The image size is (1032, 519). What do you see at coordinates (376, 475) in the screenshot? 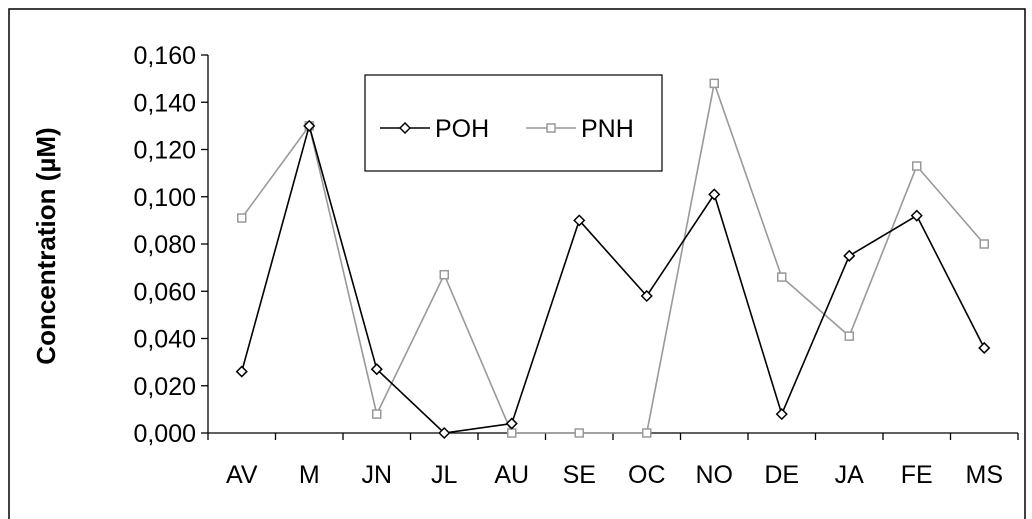
I see `x-tick-label: JN` at bounding box center [376, 475].